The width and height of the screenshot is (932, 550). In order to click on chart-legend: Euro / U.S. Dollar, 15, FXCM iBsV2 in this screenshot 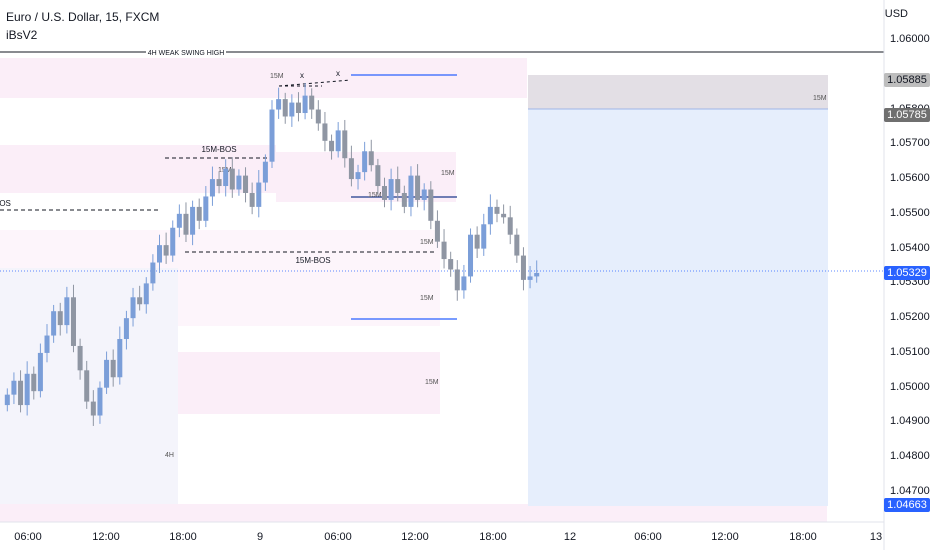, I will do `click(82, 26)`.